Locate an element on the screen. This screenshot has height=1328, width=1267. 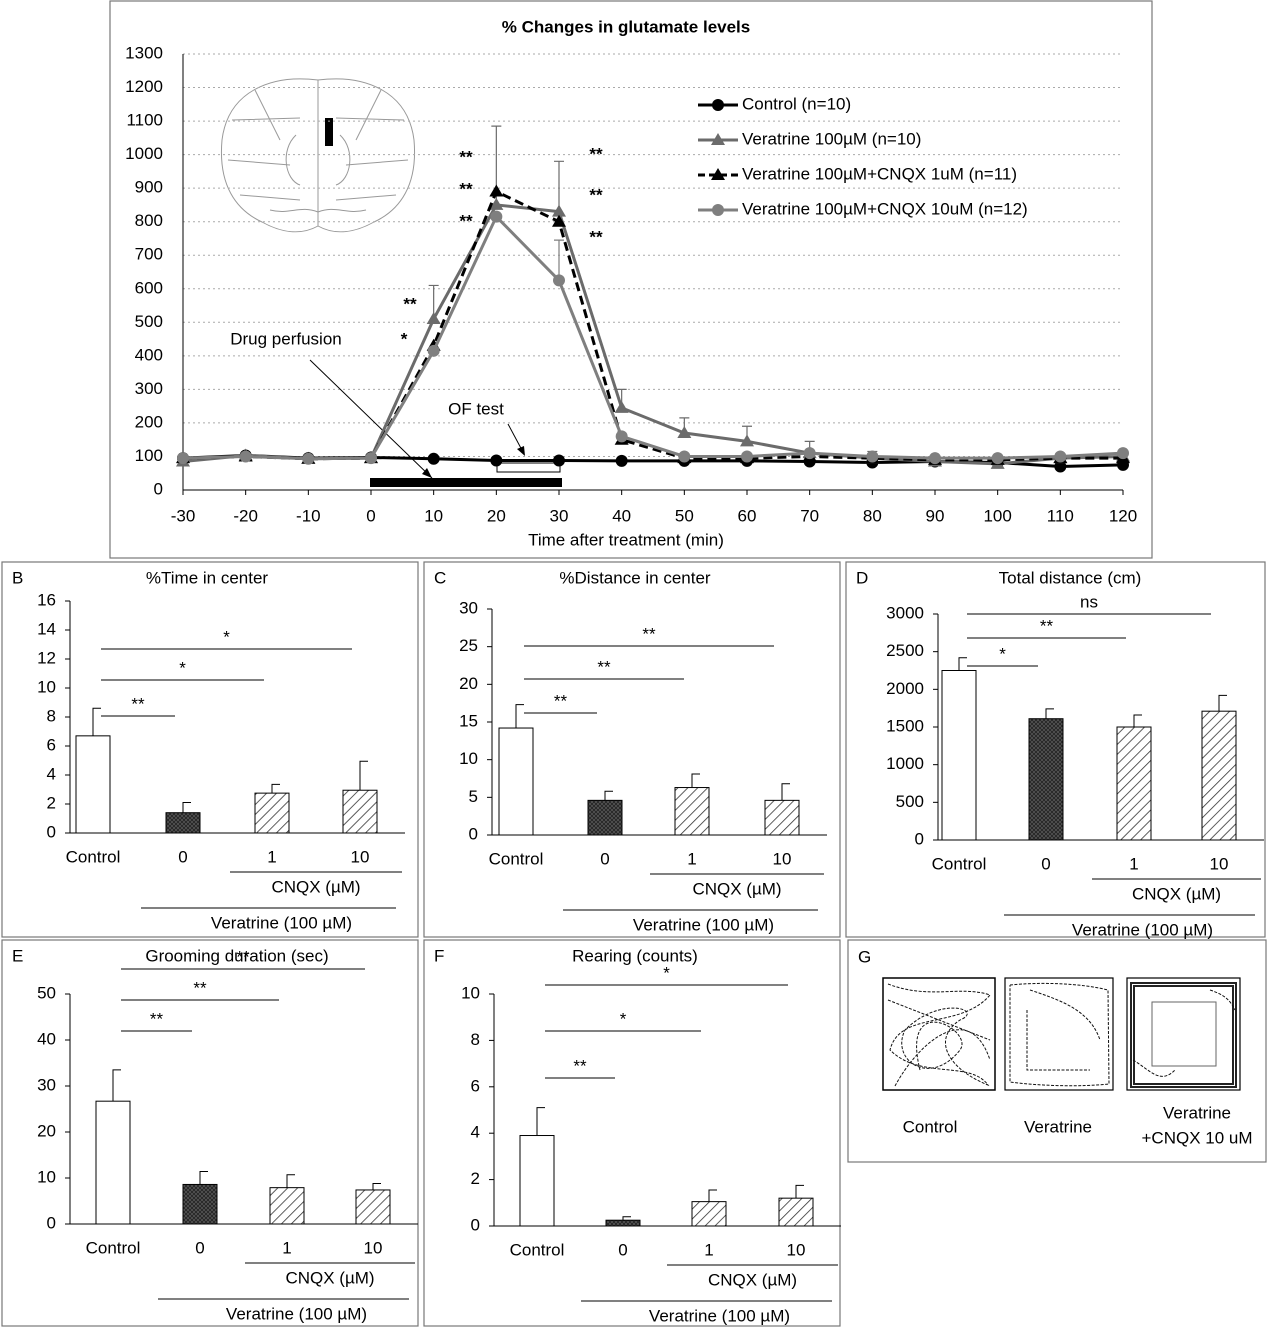
x-tick-label: -20 is located at coordinates (245, 515).